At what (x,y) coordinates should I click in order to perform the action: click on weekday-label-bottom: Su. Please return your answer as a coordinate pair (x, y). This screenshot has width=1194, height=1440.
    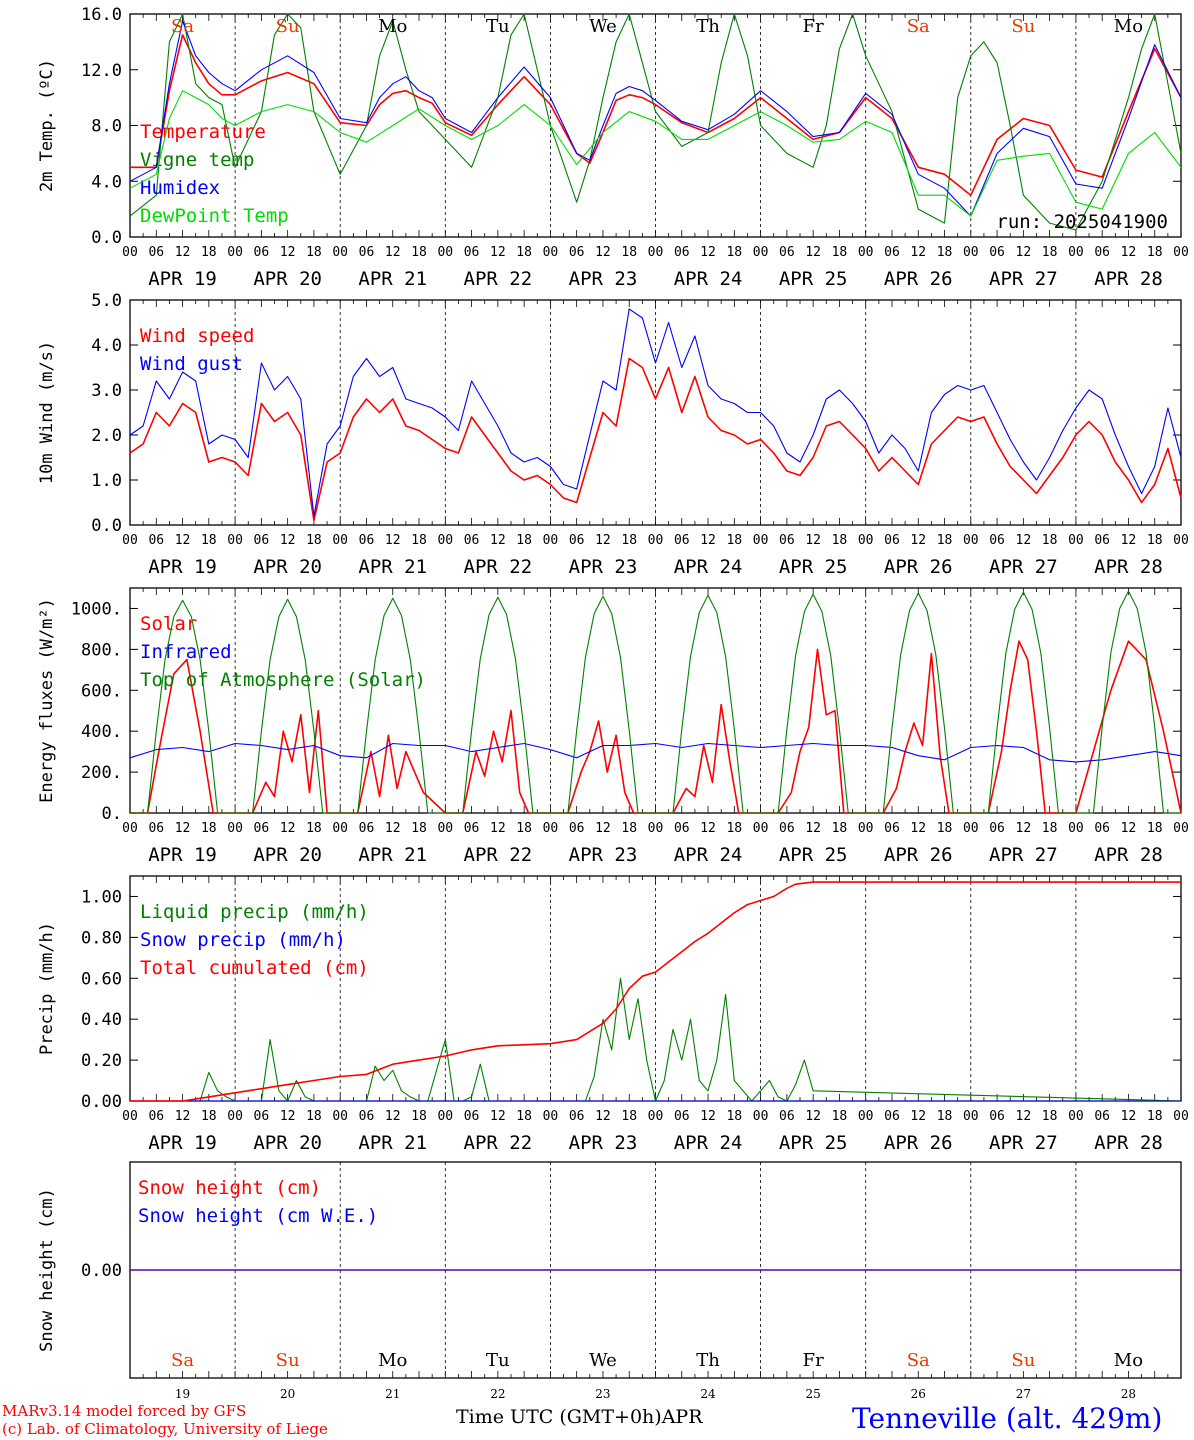
    Looking at the image, I should click on (1023, 1360).